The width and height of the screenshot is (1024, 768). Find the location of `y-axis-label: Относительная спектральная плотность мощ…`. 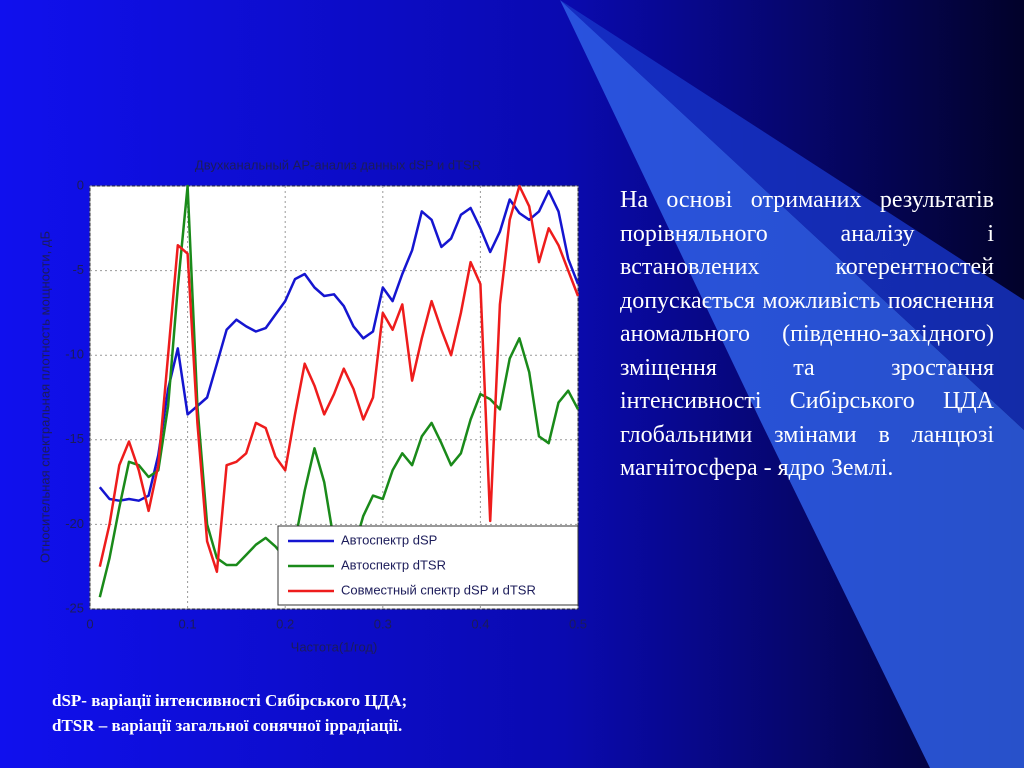

y-axis-label: Относительная спектральная плотность мощ… is located at coordinates (44, 397).